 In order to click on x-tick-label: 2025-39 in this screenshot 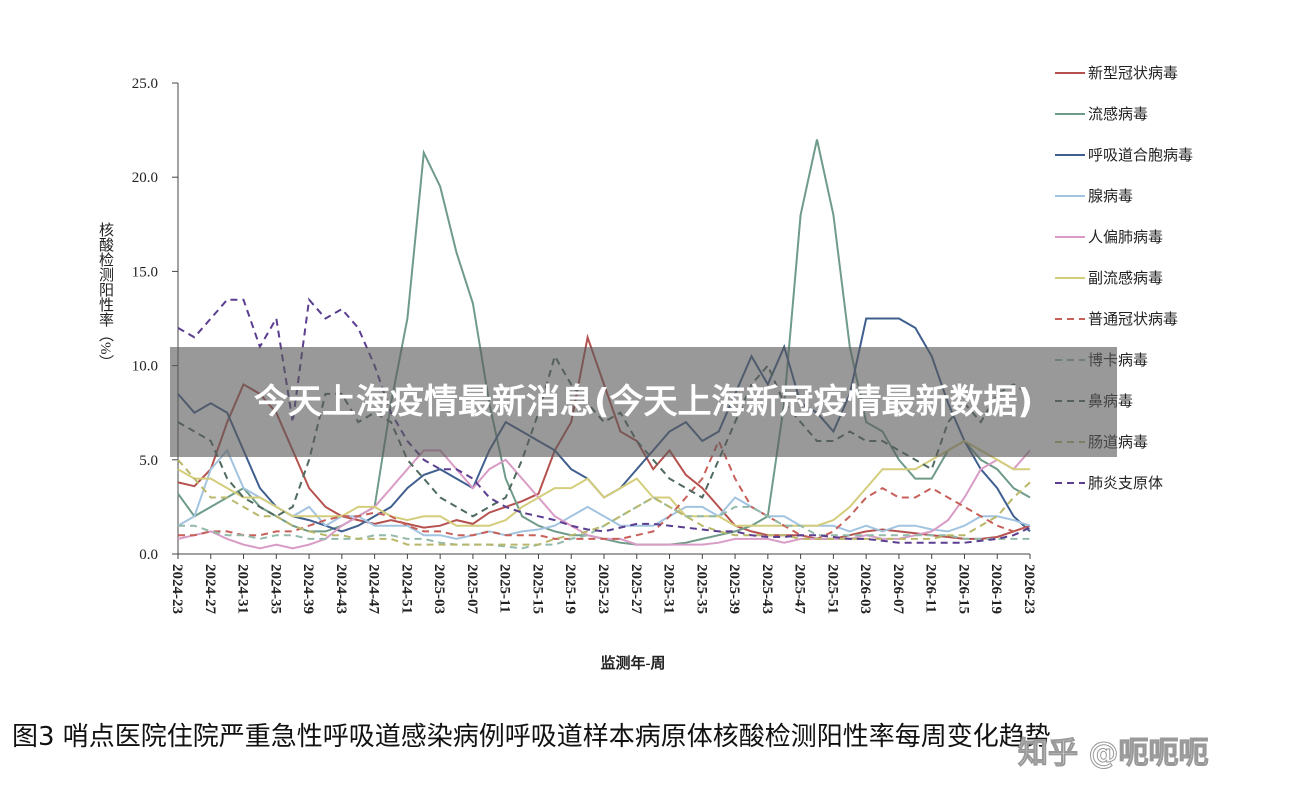, I will do `click(734, 589)`.